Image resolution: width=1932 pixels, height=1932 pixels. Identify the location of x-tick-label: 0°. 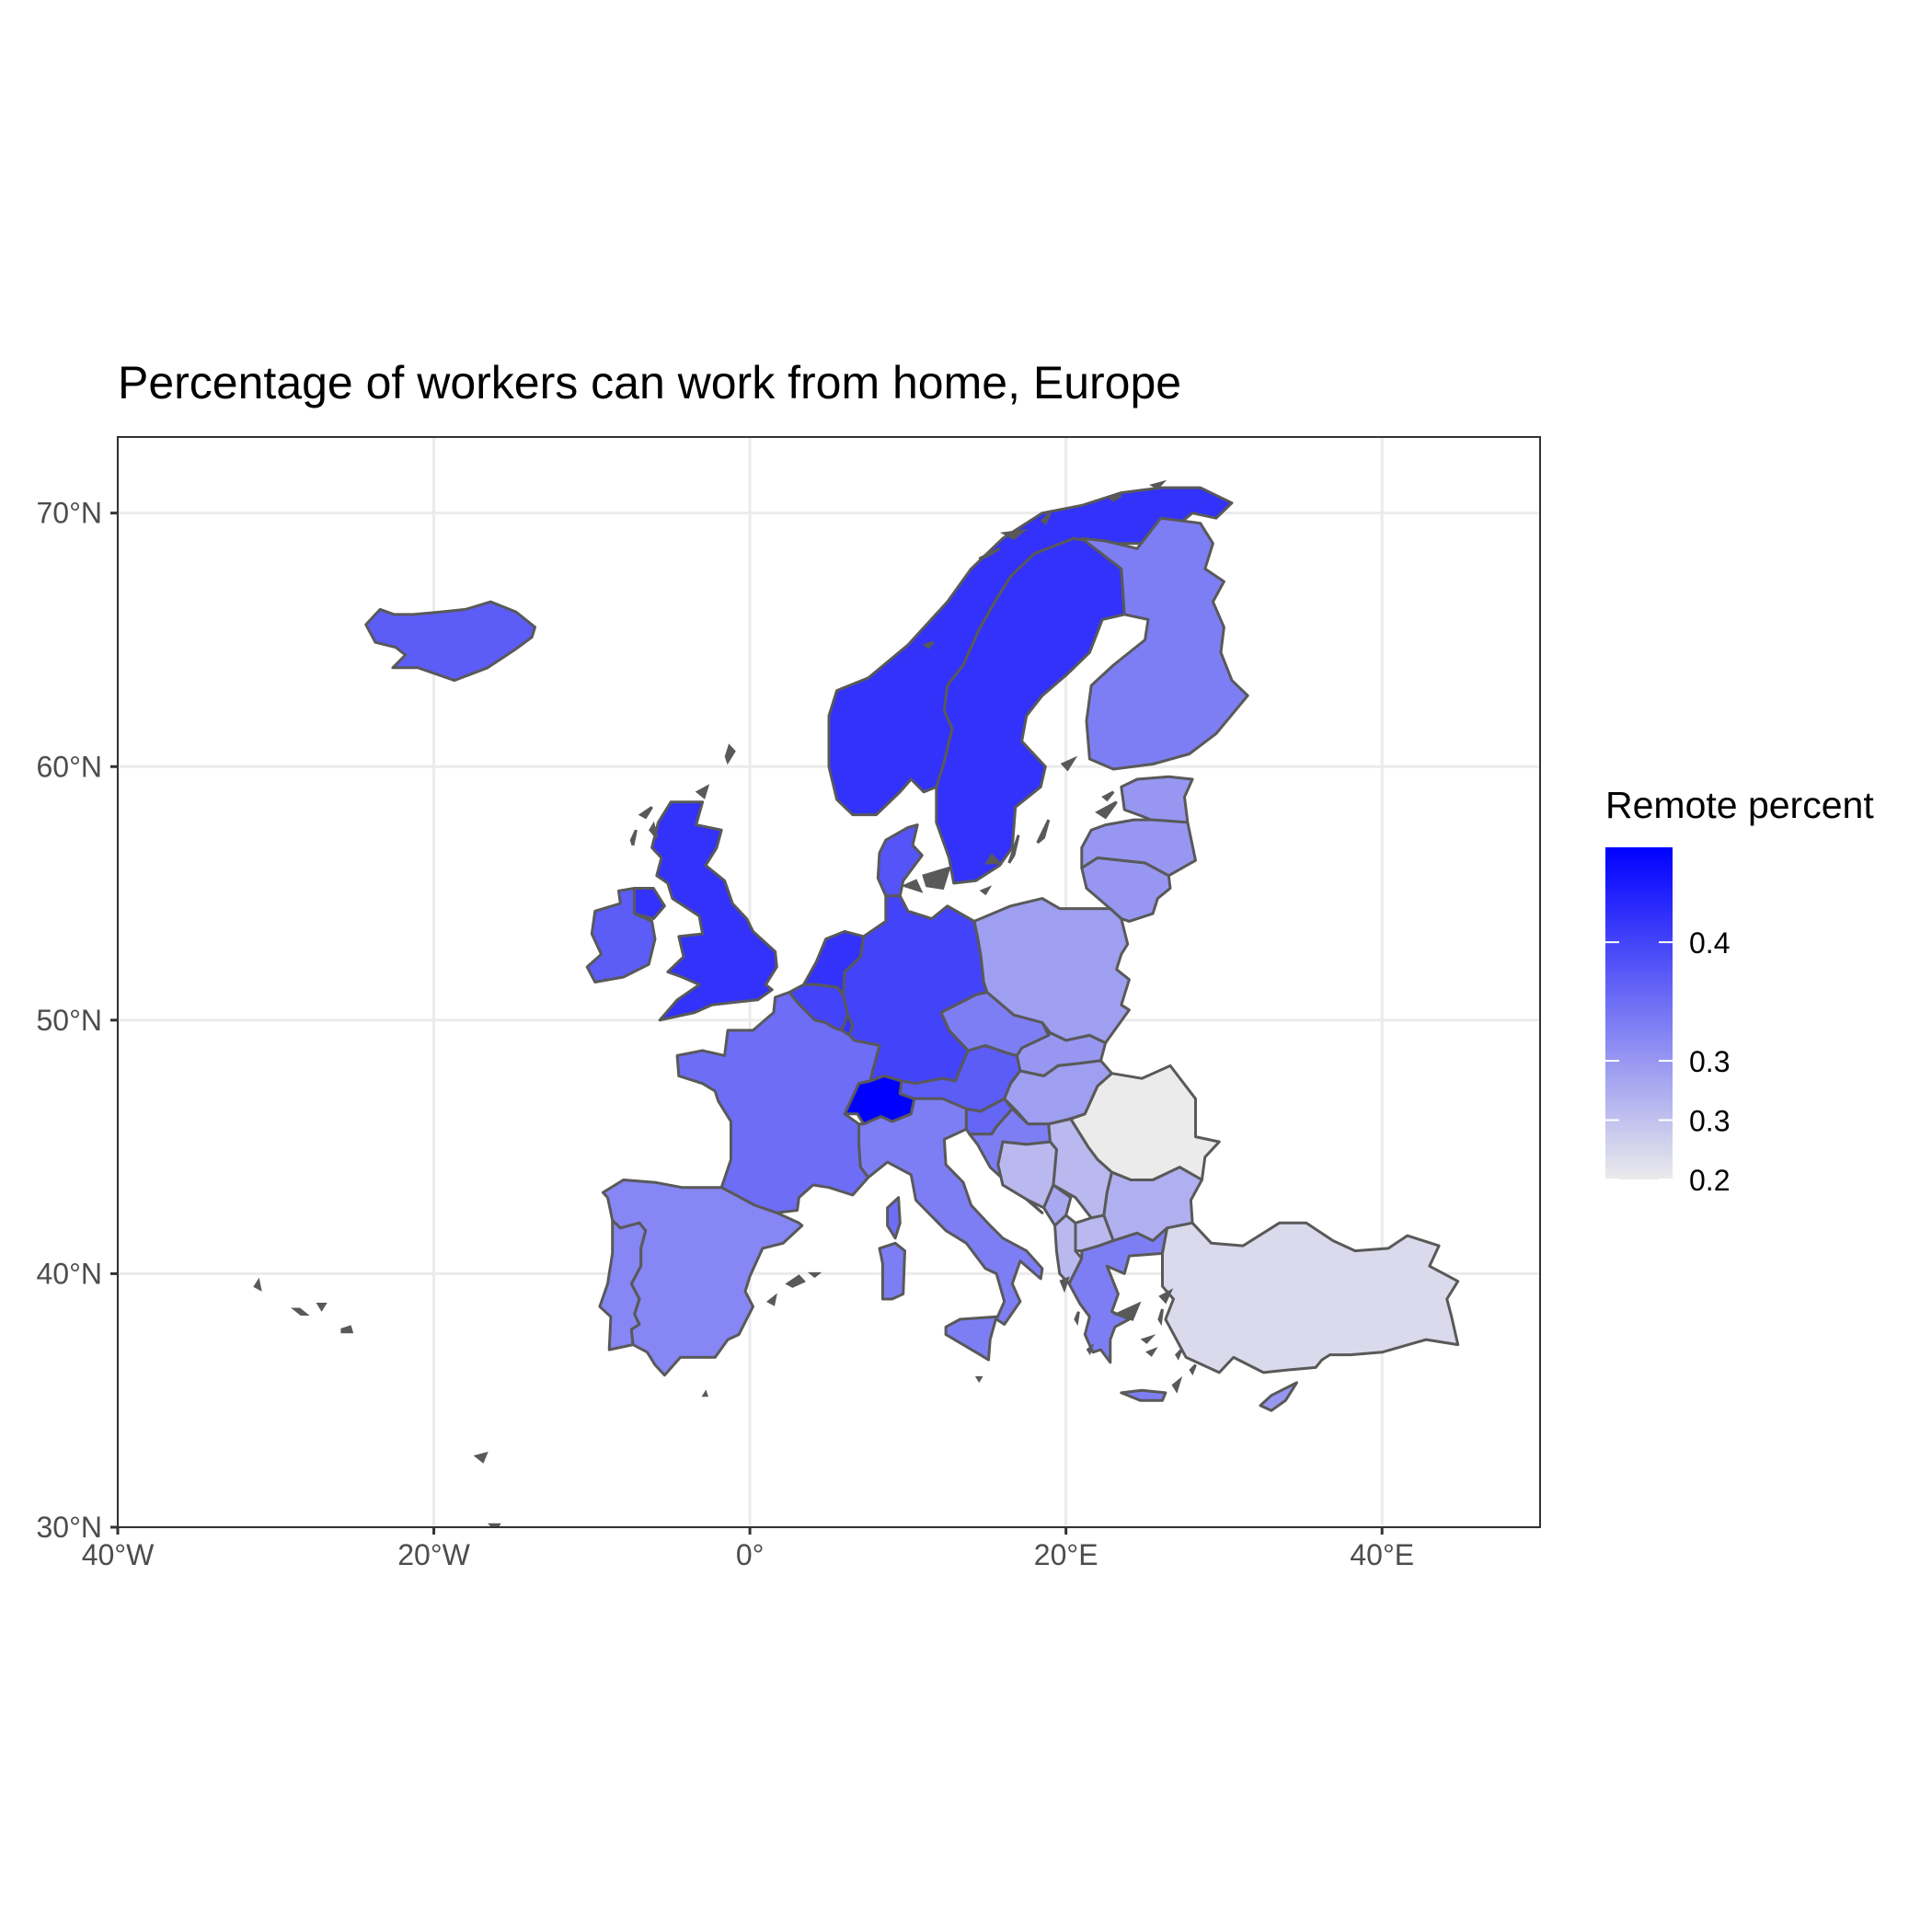
(750, 1554).